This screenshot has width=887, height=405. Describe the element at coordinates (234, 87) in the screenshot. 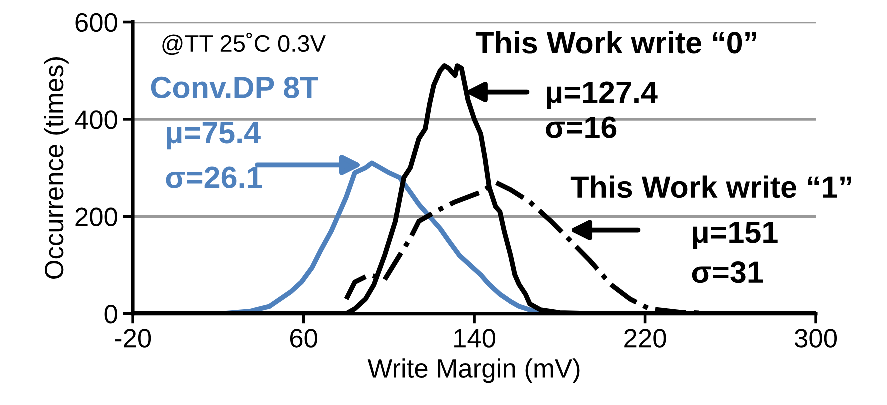

I see `text: Conv.DP 8T` at that location.